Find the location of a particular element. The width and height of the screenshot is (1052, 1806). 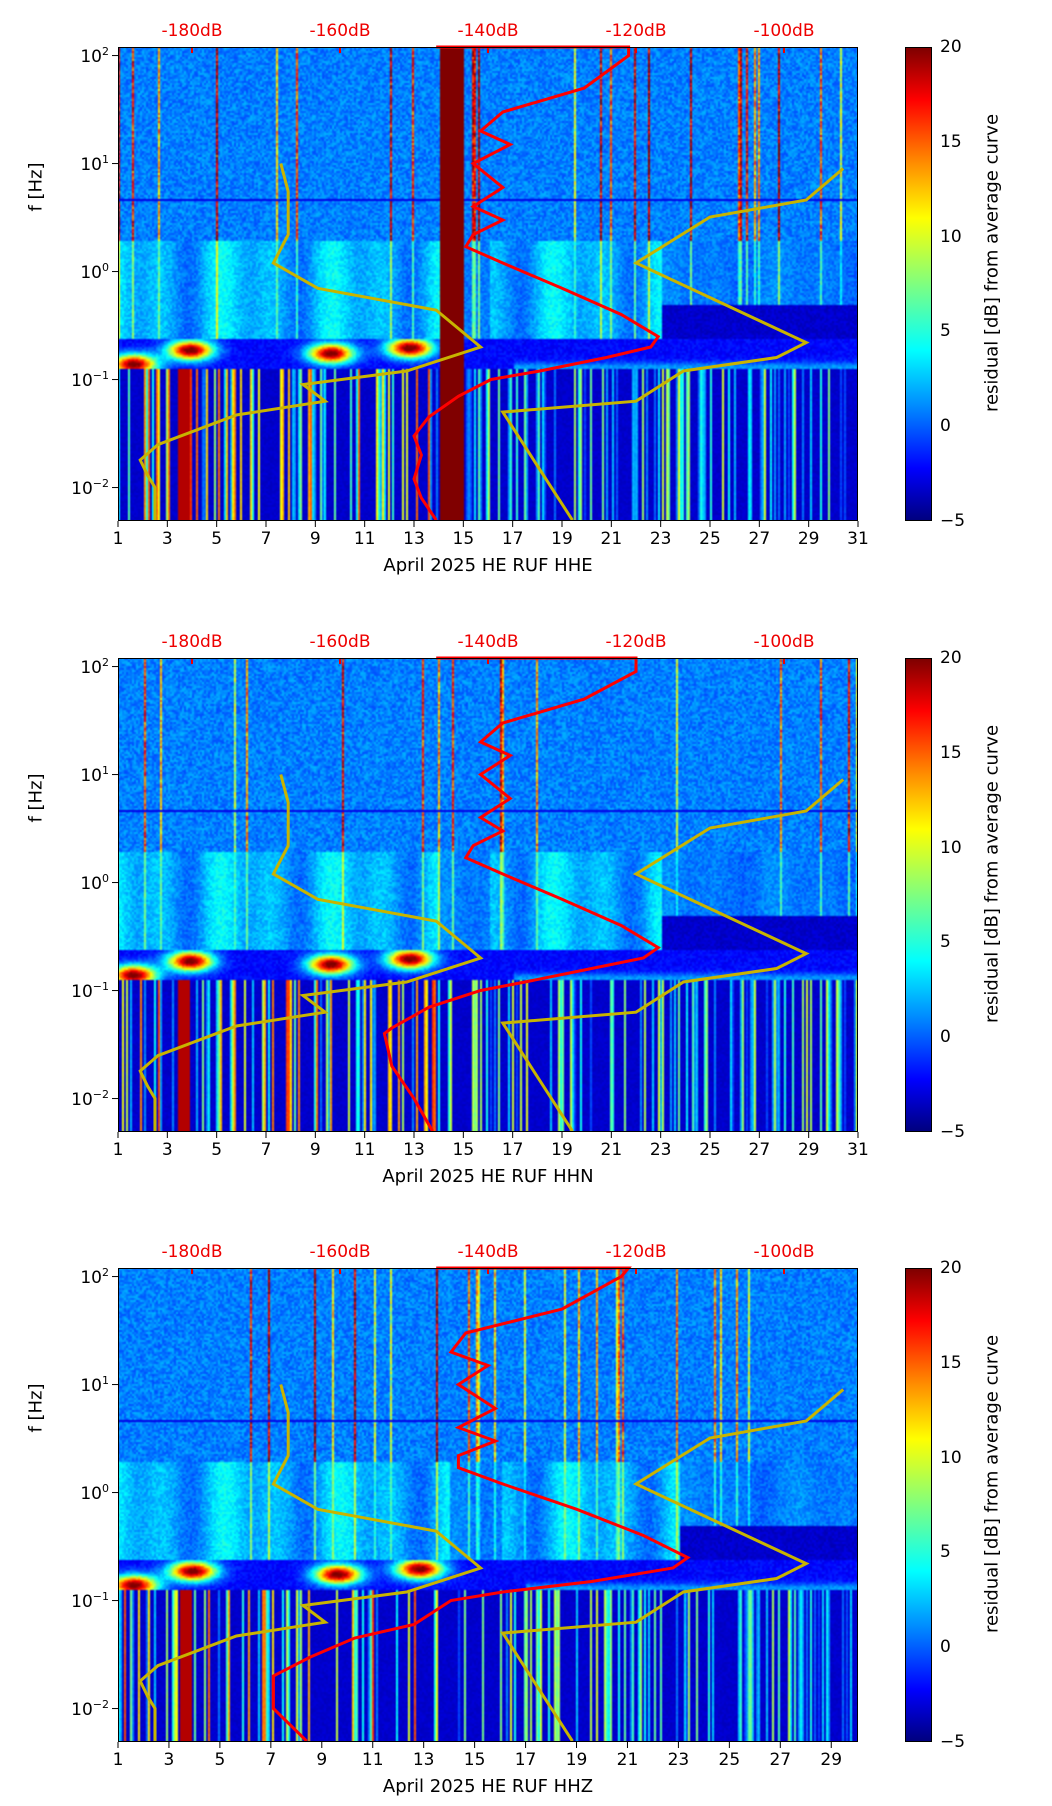

colorbar-tick-label: 15 is located at coordinates (951, 1362).